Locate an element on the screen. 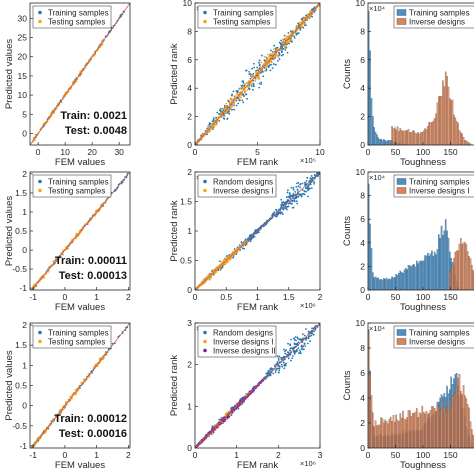  inverse-ii-point is located at coordinates (224, 421).